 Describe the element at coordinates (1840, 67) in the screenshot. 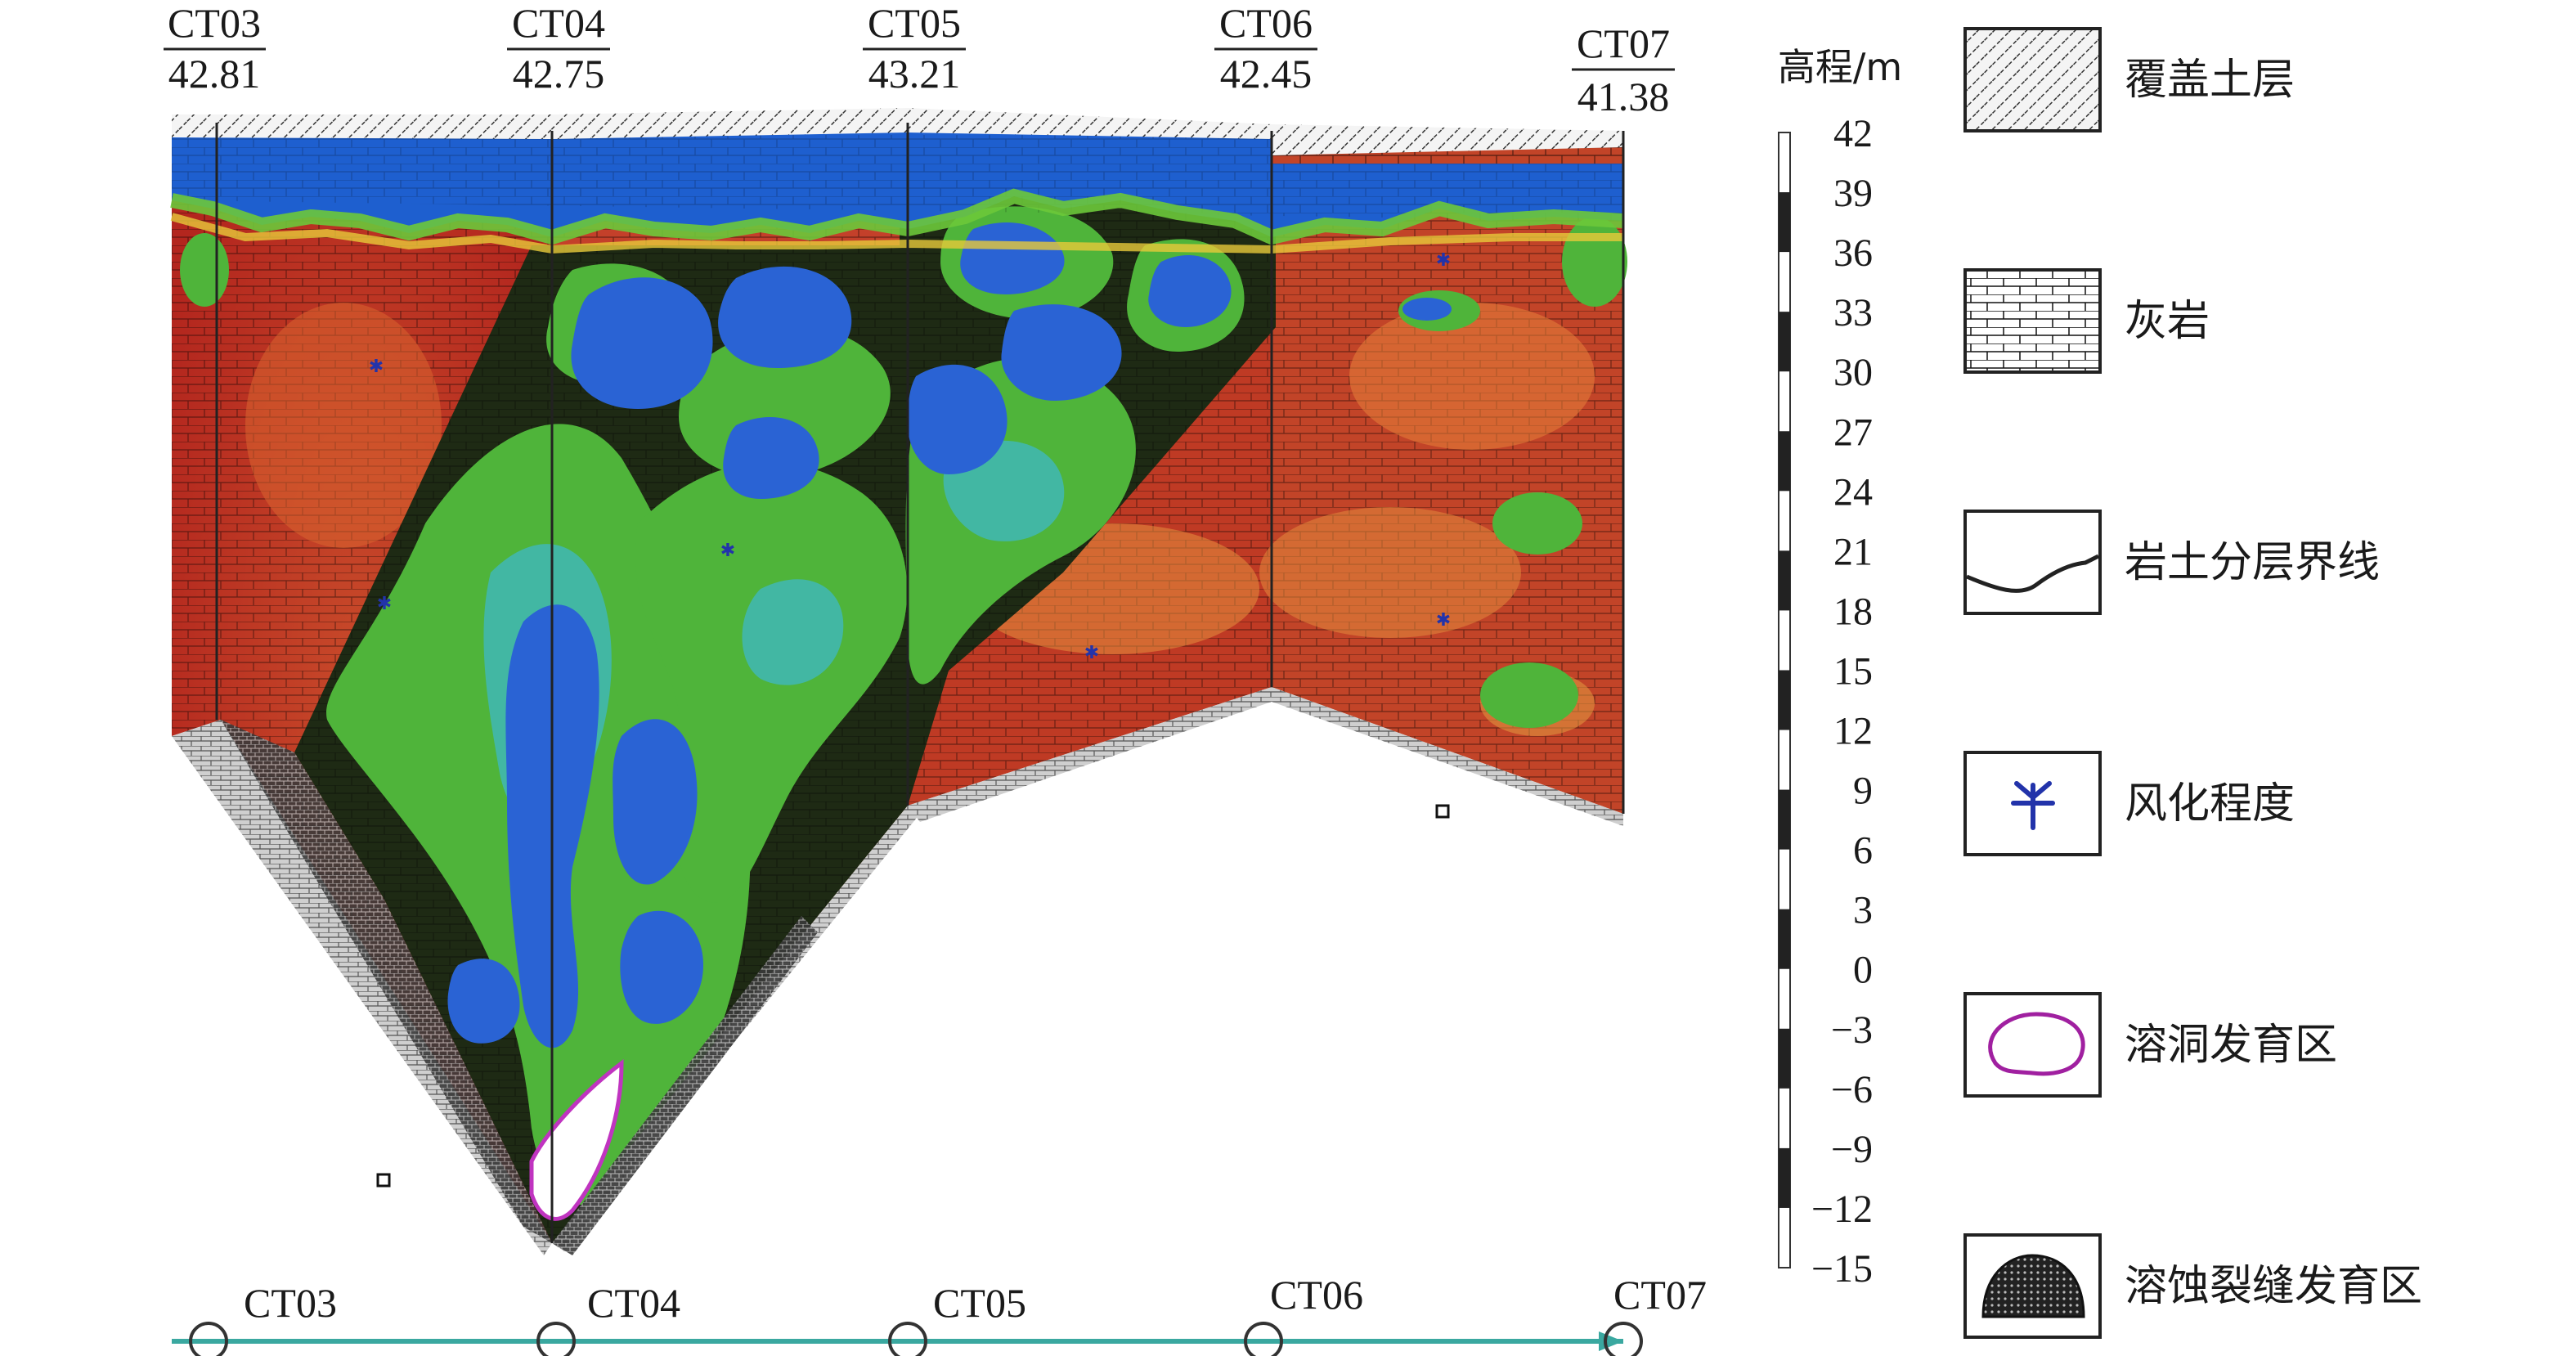

I see `elevation-title: 高程/m` at that location.